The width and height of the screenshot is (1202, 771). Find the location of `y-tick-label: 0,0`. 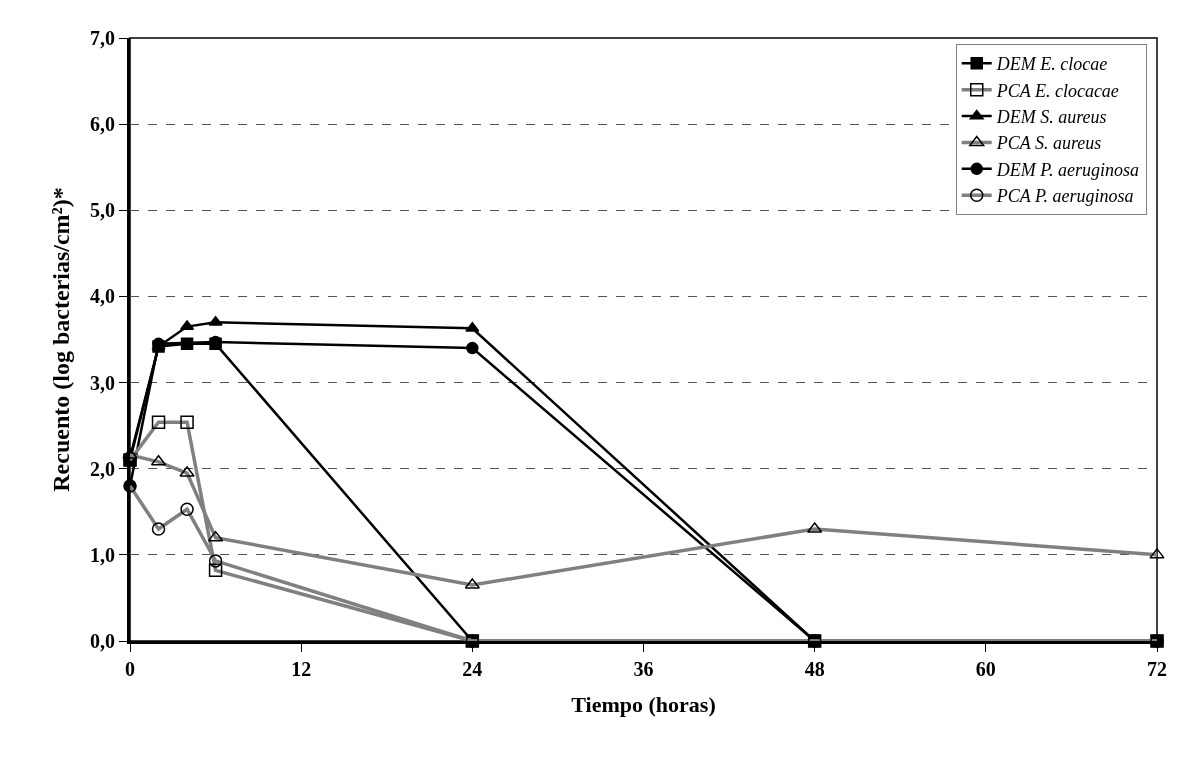

y-tick-label: 0,0 is located at coordinates (102, 641).